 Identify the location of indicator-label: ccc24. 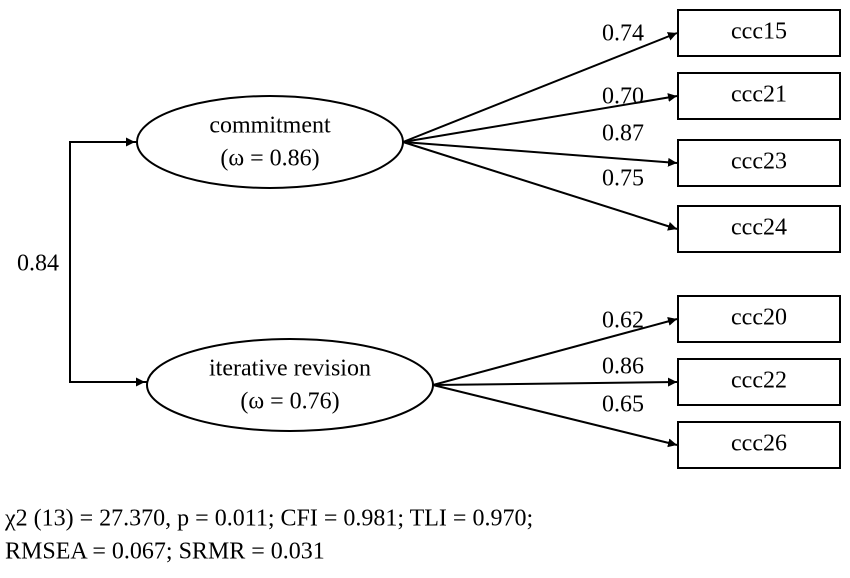
(759, 228).